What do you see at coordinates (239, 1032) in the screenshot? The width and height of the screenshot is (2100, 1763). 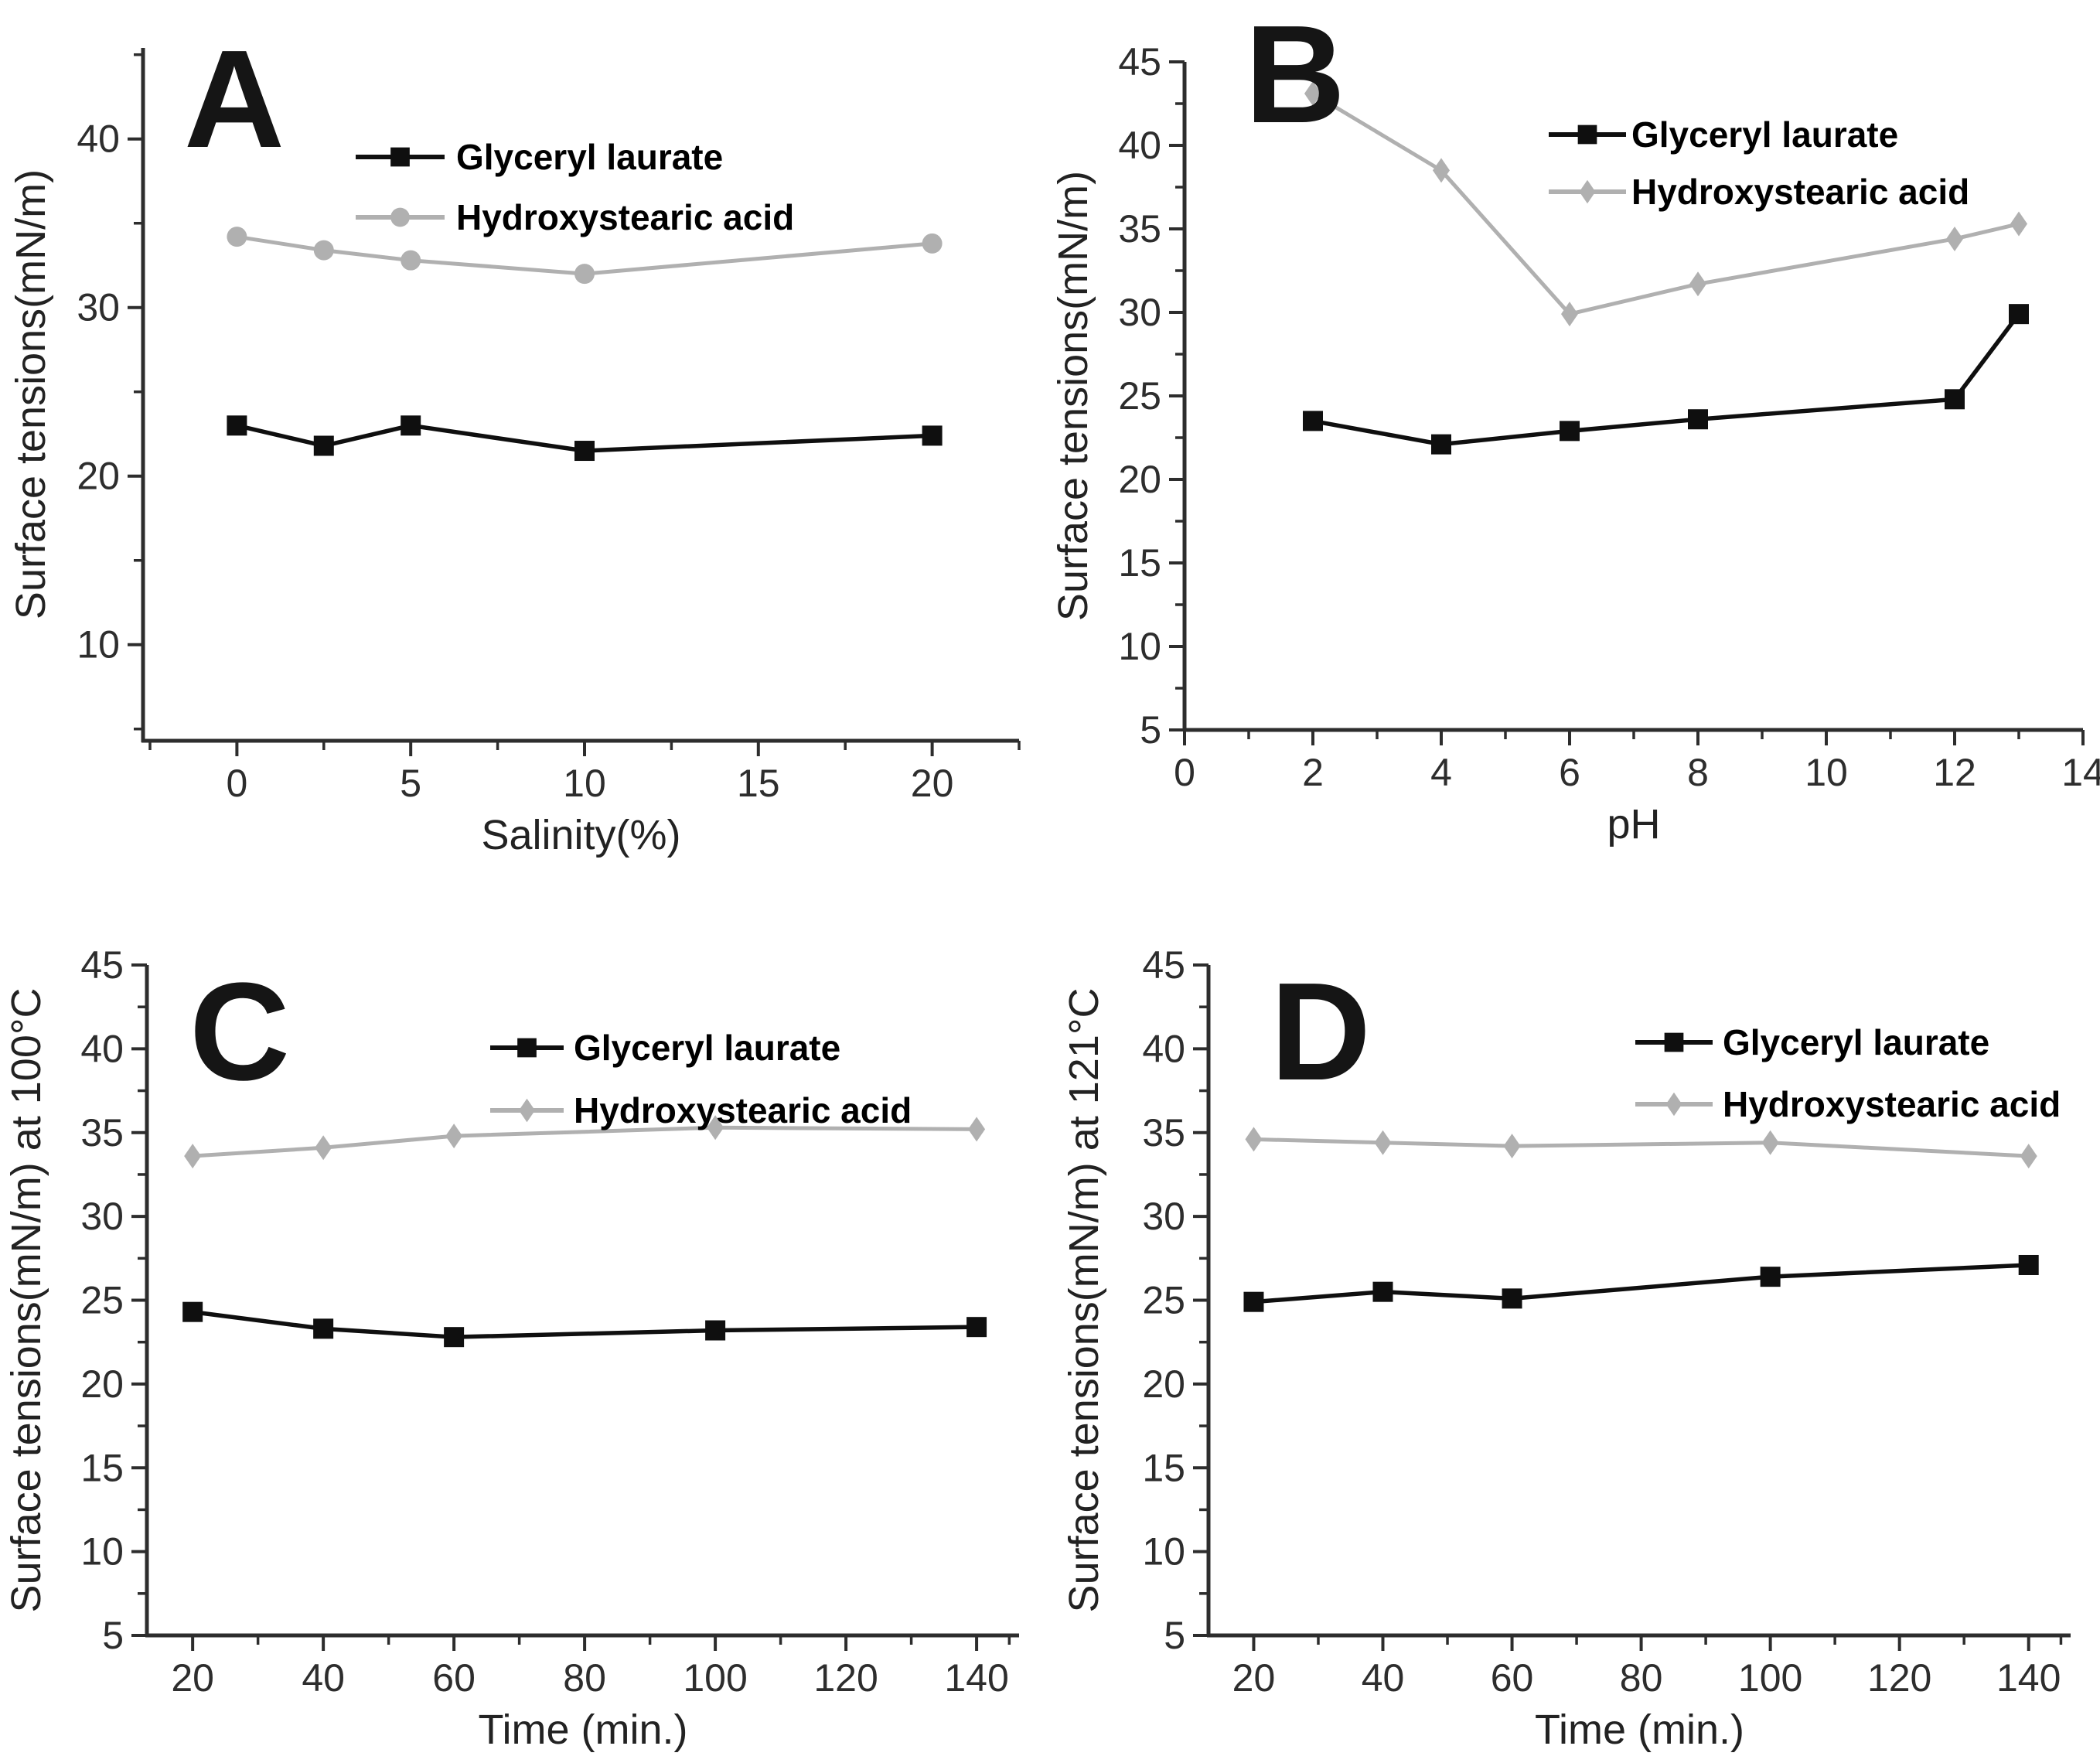 I see `panel-letter: C` at bounding box center [239, 1032].